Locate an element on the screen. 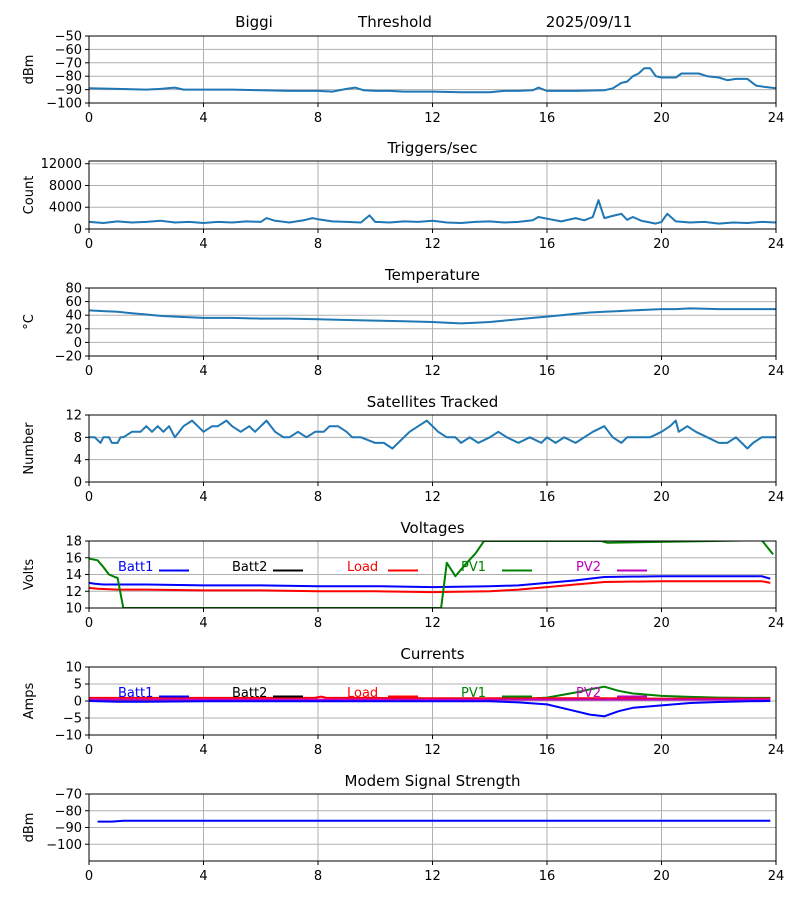 This screenshot has width=800, height=900. y-tick-label: 18 is located at coordinates (73, 542).